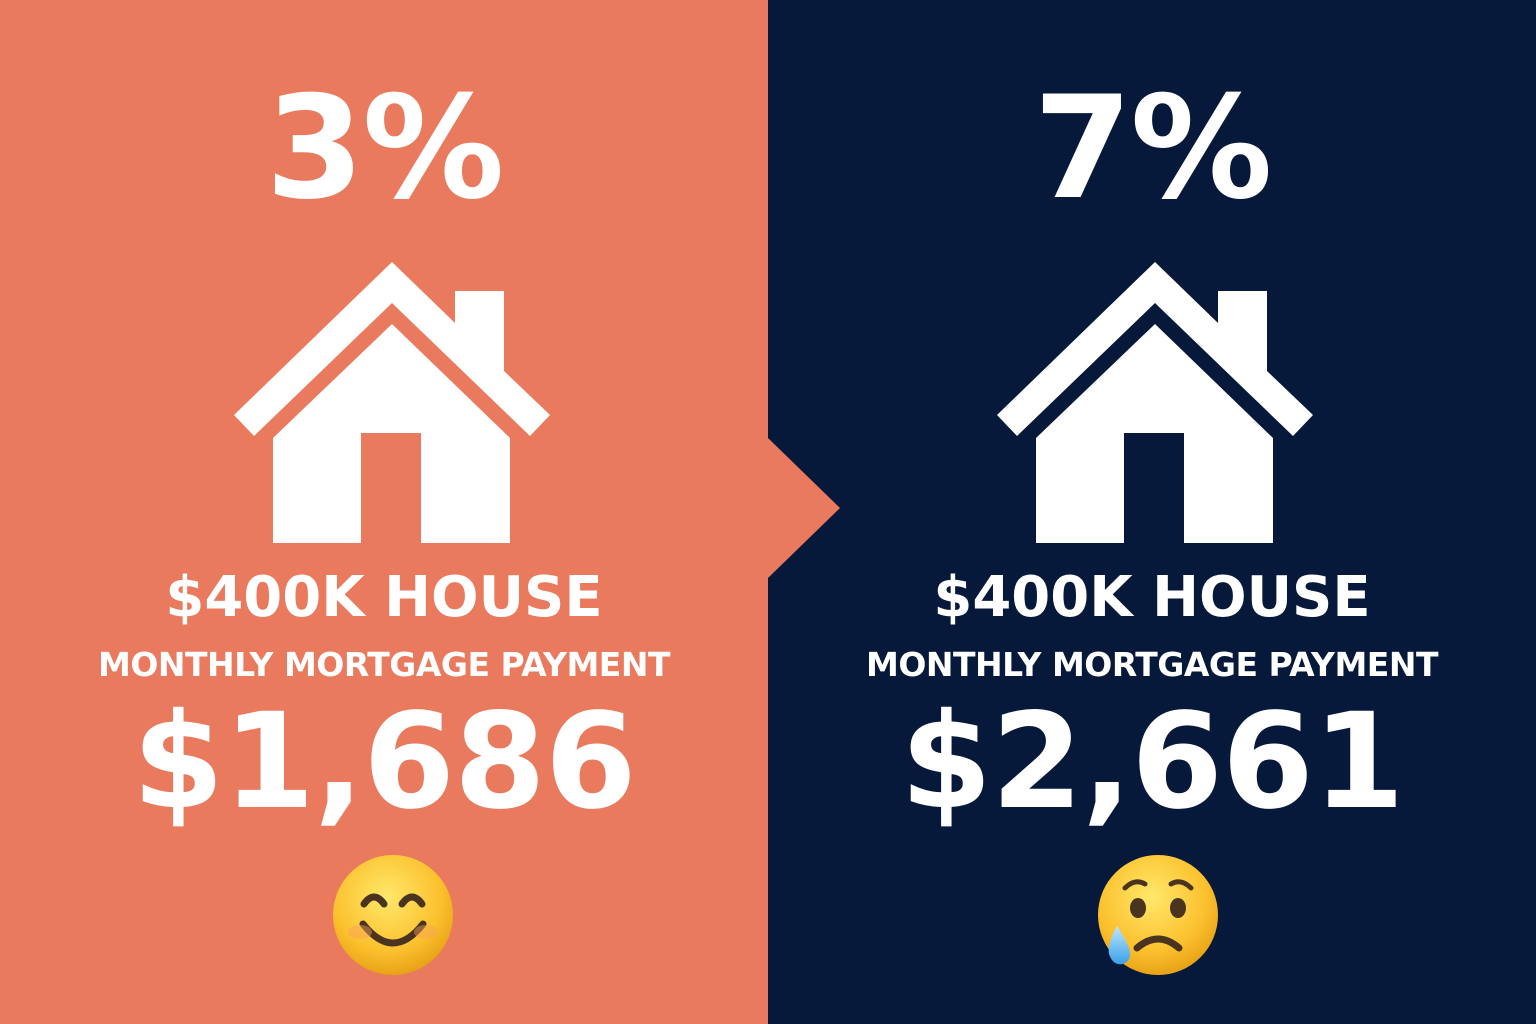  What do you see at coordinates (1152, 148) in the screenshot?
I see `interest-rate: 7%` at bounding box center [1152, 148].